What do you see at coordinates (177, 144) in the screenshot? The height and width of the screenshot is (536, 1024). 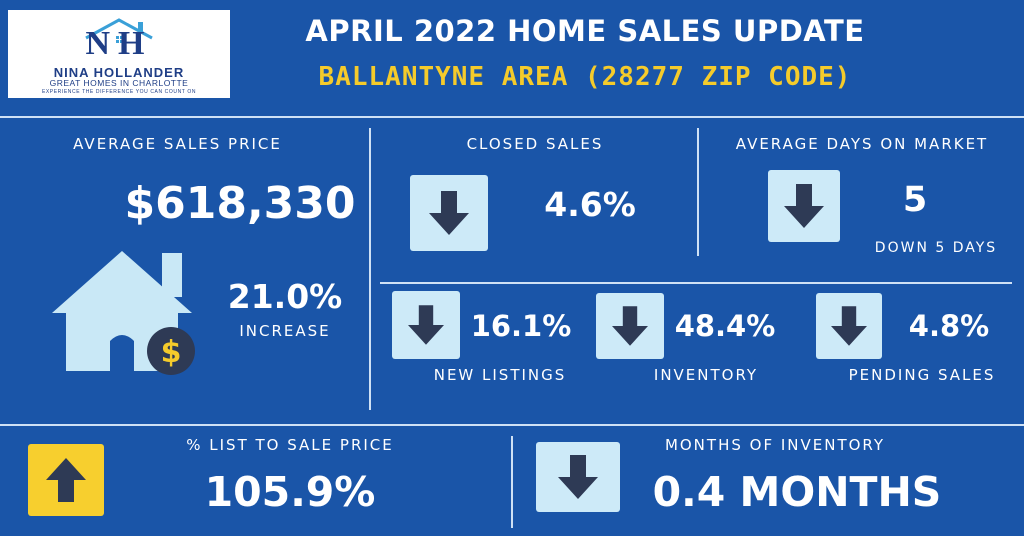 I see `avg-sales-price-label: AVERAGE SALES PRICE` at bounding box center [177, 144].